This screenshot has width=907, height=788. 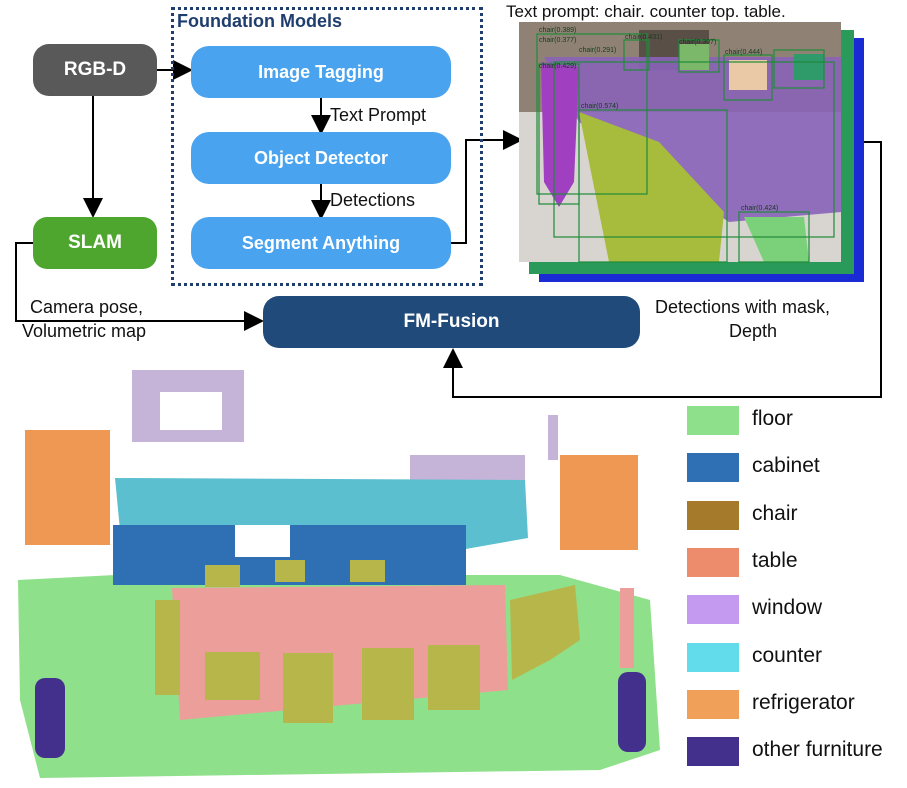 What do you see at coordinates (787, 655) in the screenshot?
I see `legend-label-counter: counter` at bounding box center [787, 655].